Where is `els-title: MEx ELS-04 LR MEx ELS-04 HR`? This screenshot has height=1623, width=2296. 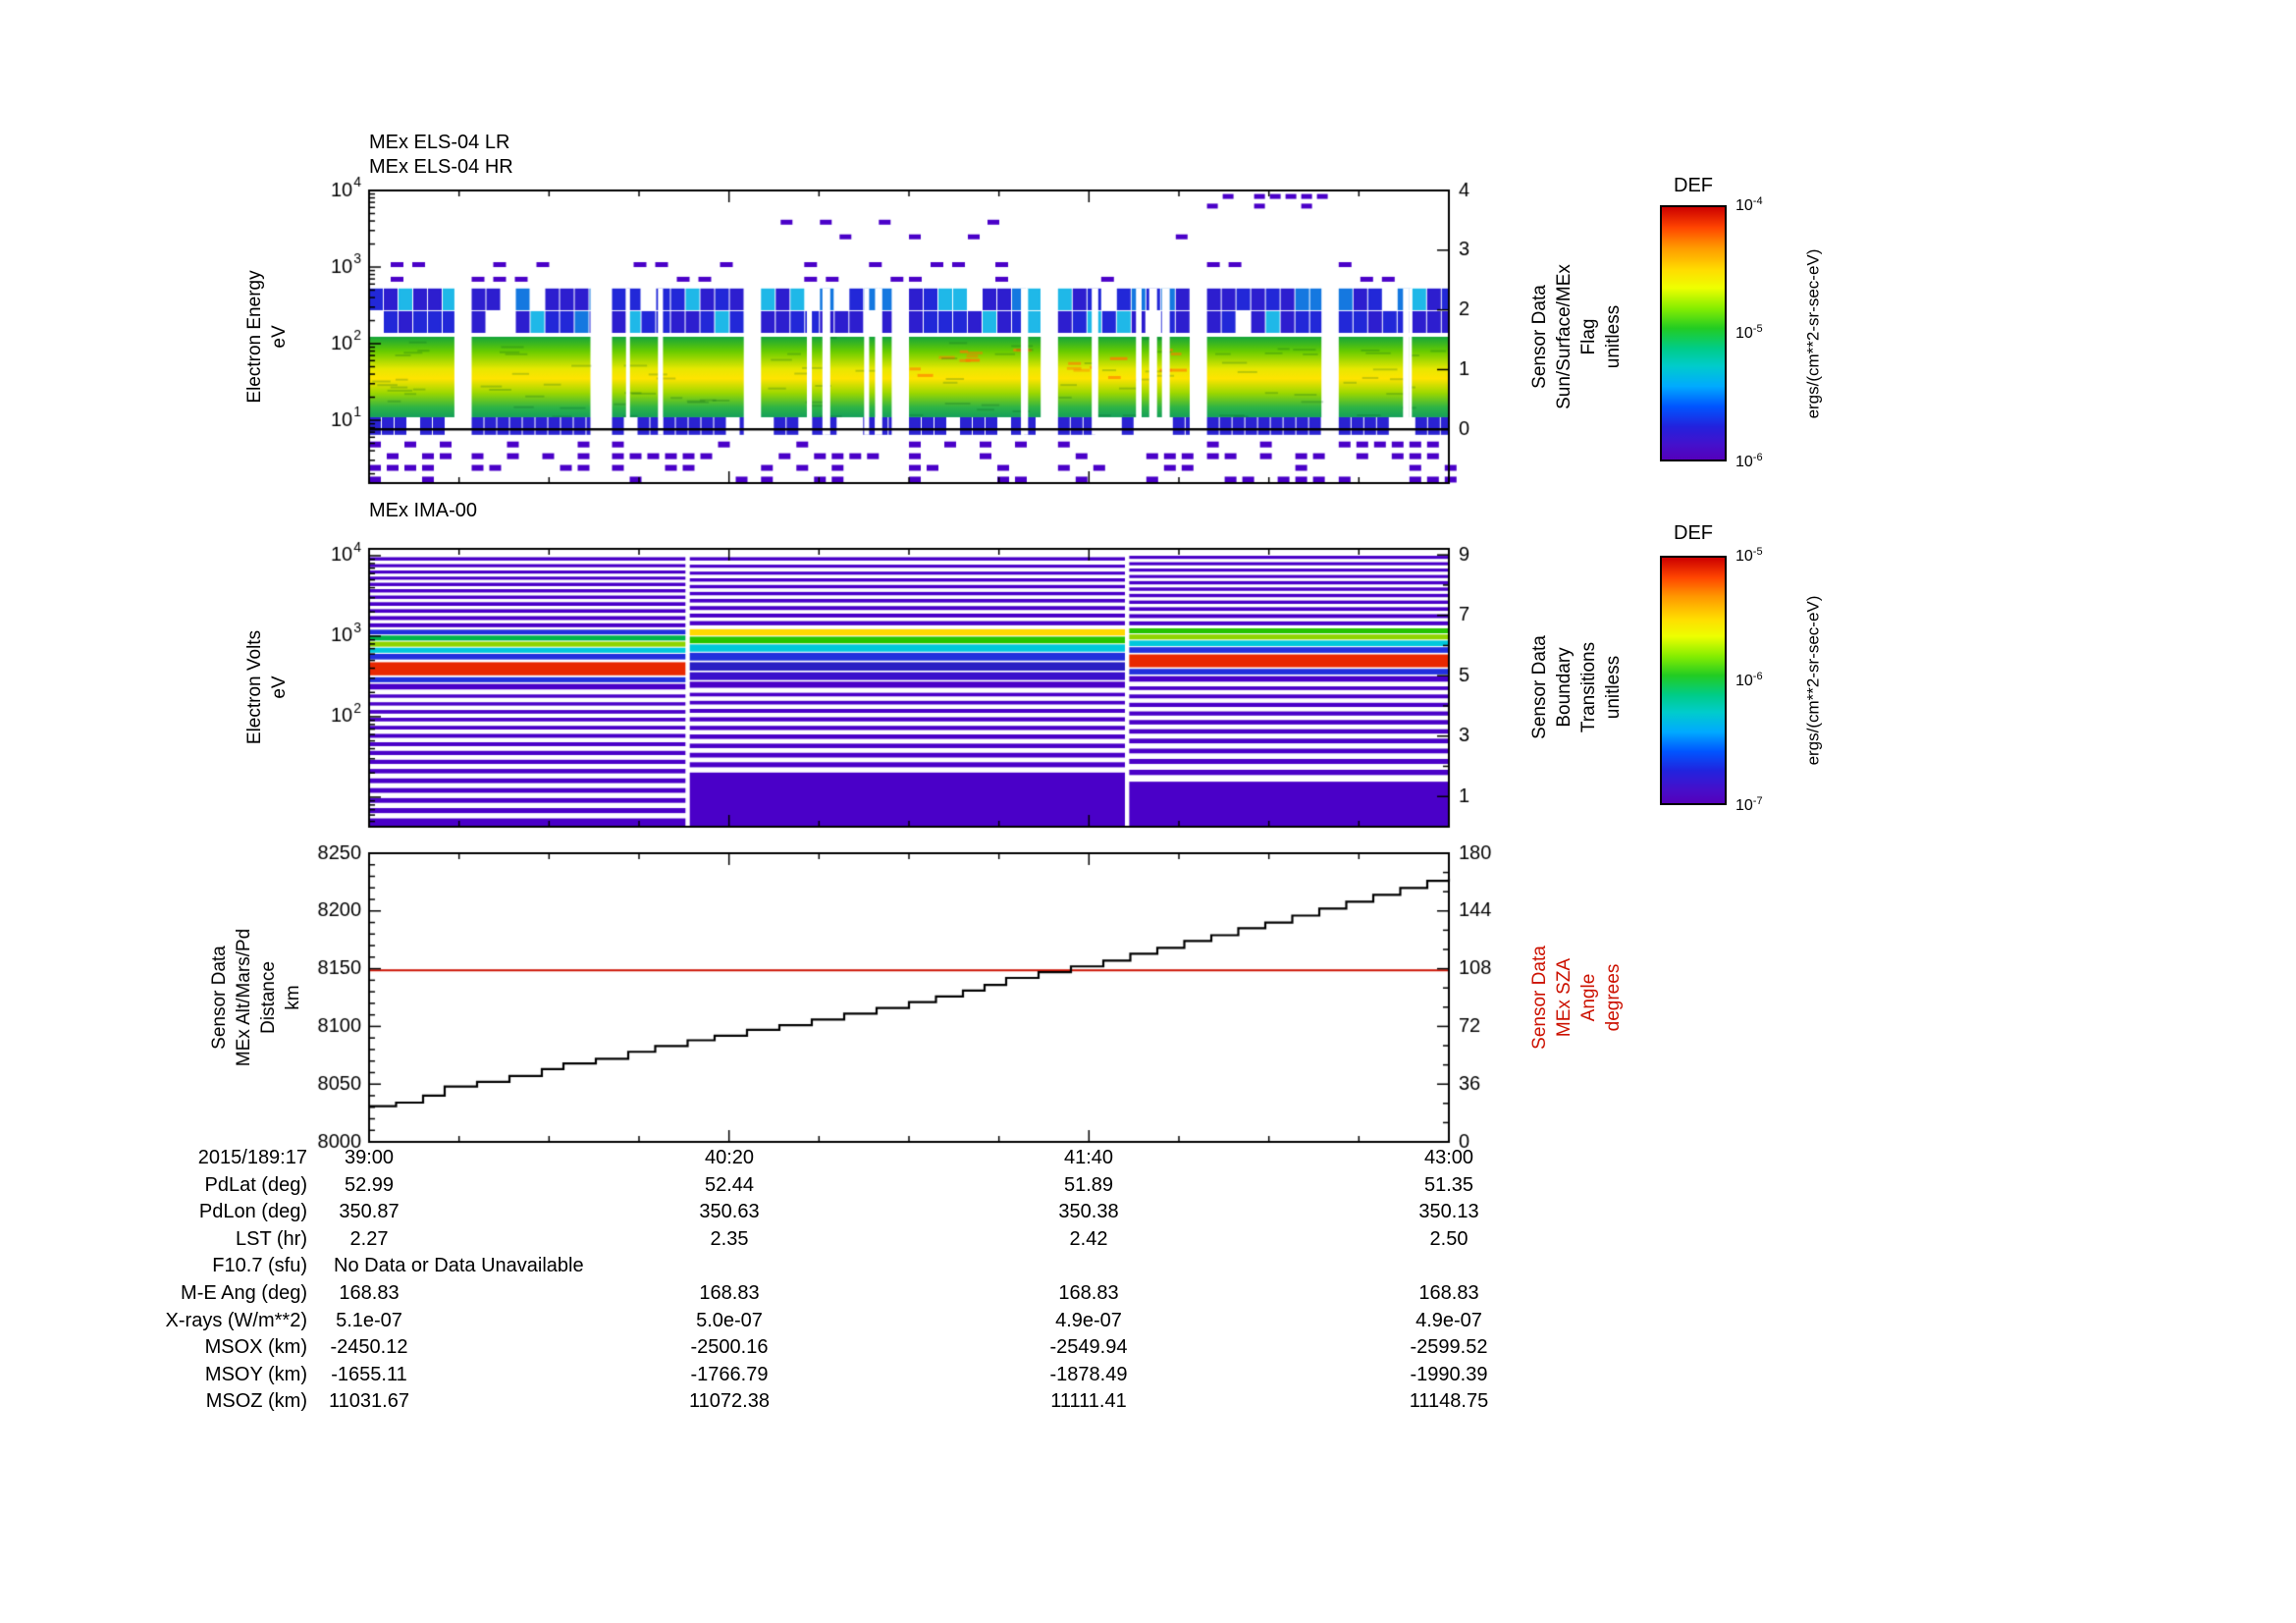 els-title: MEx ELS-04 LR MEx ELS-04 HR is located at coordinates (441, 155).